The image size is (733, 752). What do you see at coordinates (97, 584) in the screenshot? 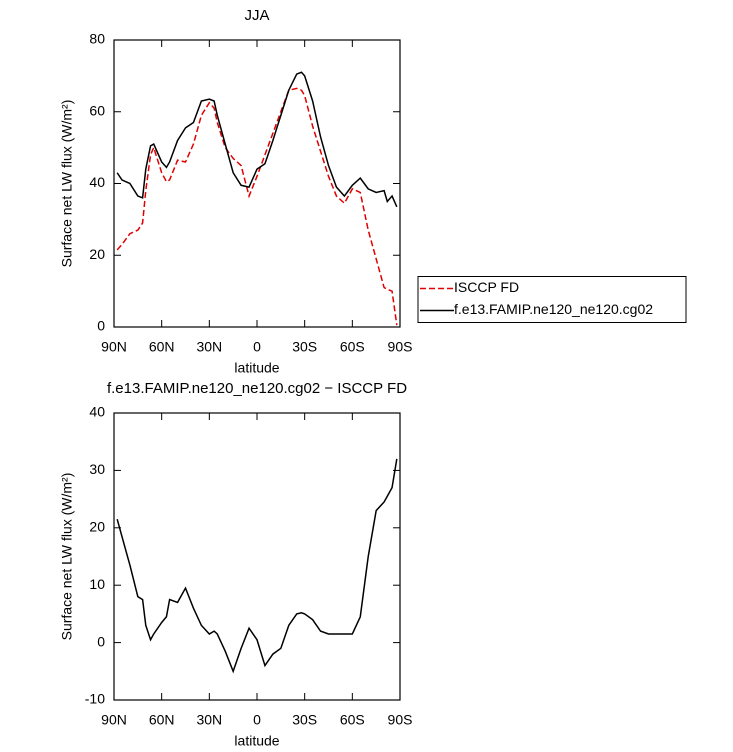
I see `y-tick-label: 10` at bounding box center [97, 584].